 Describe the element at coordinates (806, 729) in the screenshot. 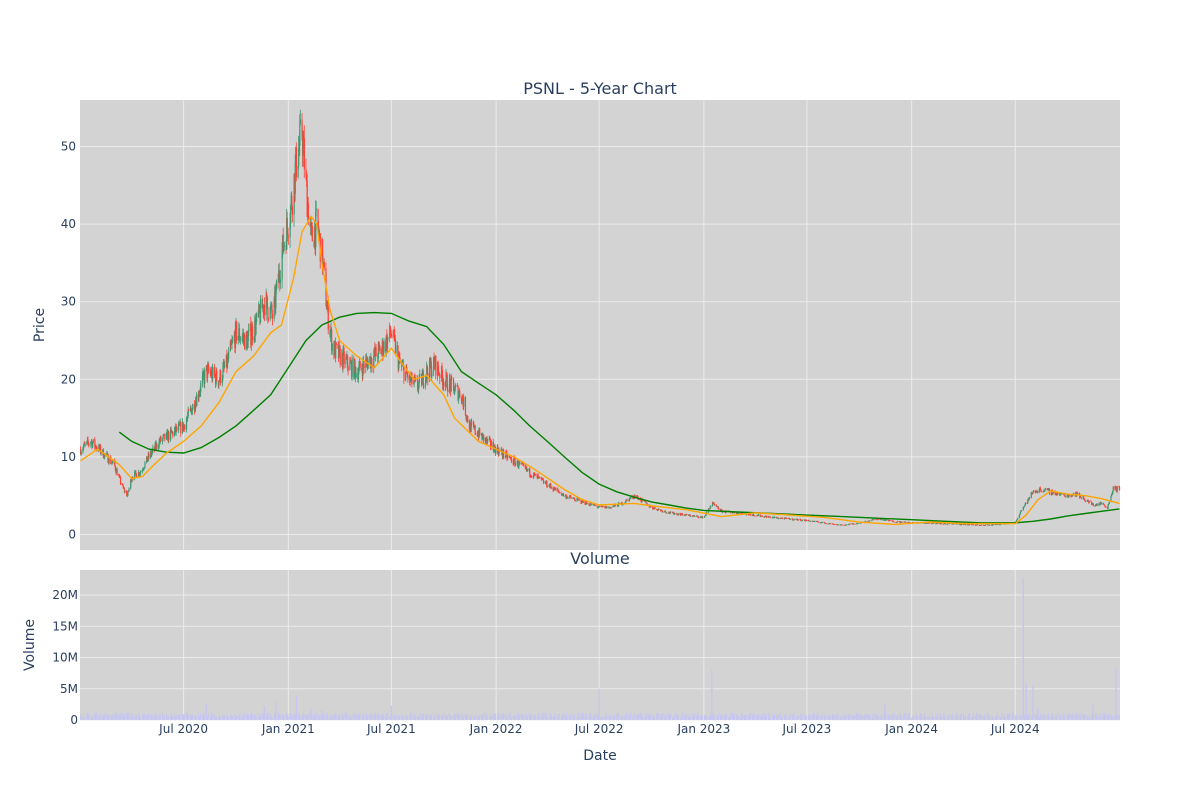

I see `x-tick-label: Jul 2023` at that location.